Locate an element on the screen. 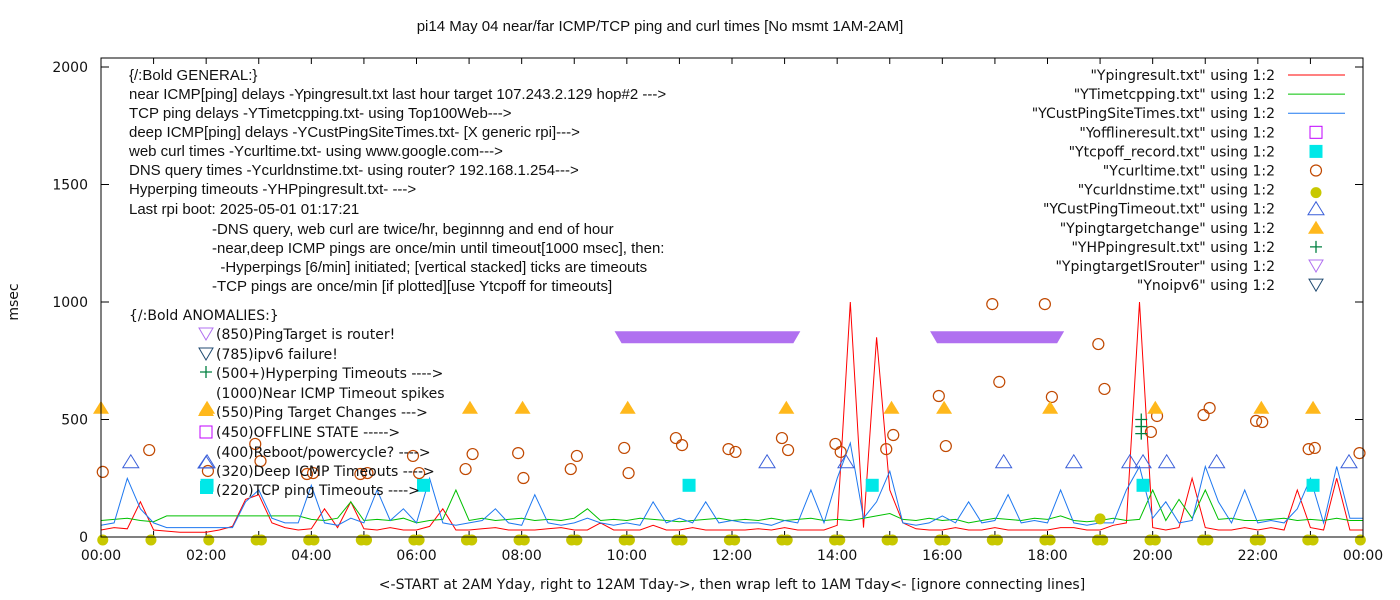 This screenshot has width=1400, height=600. x-tick-label: 14:00 is located at coordinates (837, 556).